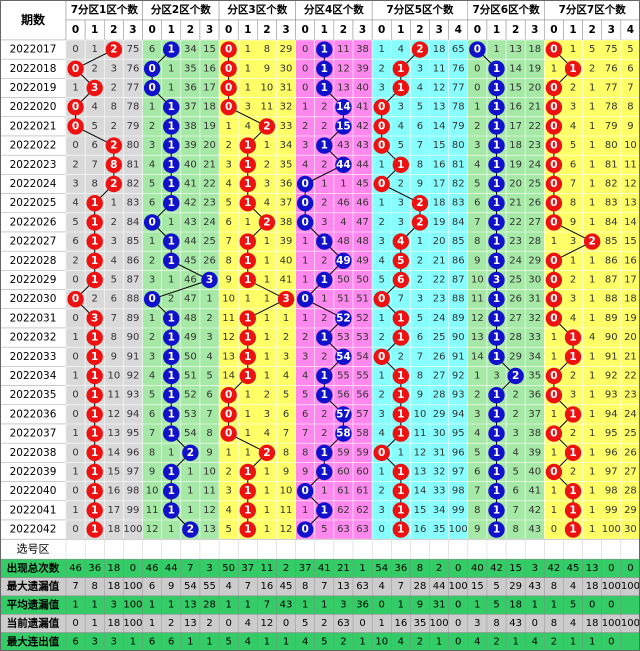 The height and width of the screenshot is (651, 640). I want to click on omission-value: 25, so click(209, 241).